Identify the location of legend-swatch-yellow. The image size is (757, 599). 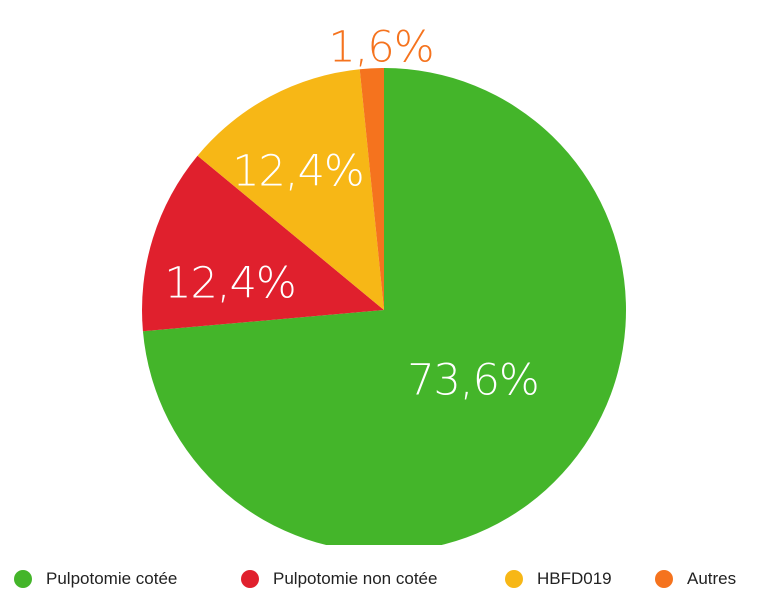
(514, 579).